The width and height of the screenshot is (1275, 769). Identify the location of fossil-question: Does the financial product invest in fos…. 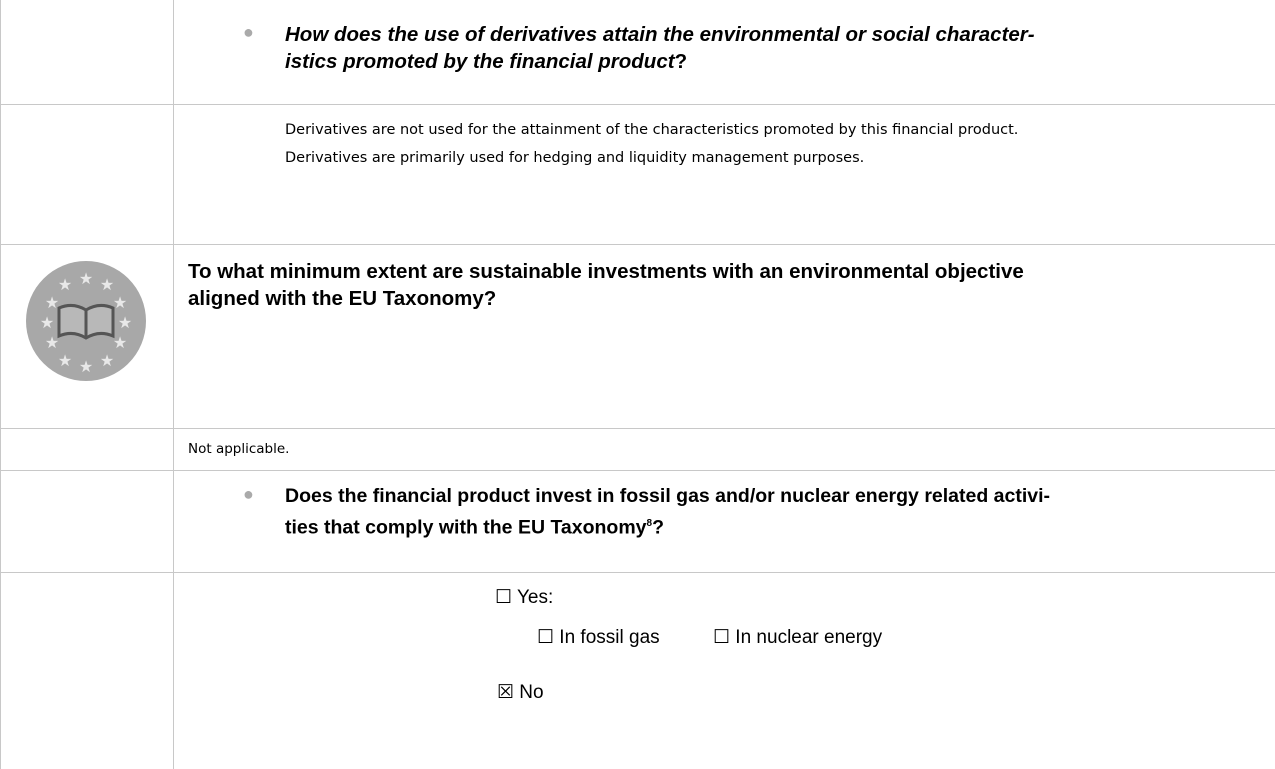
(667, 512).